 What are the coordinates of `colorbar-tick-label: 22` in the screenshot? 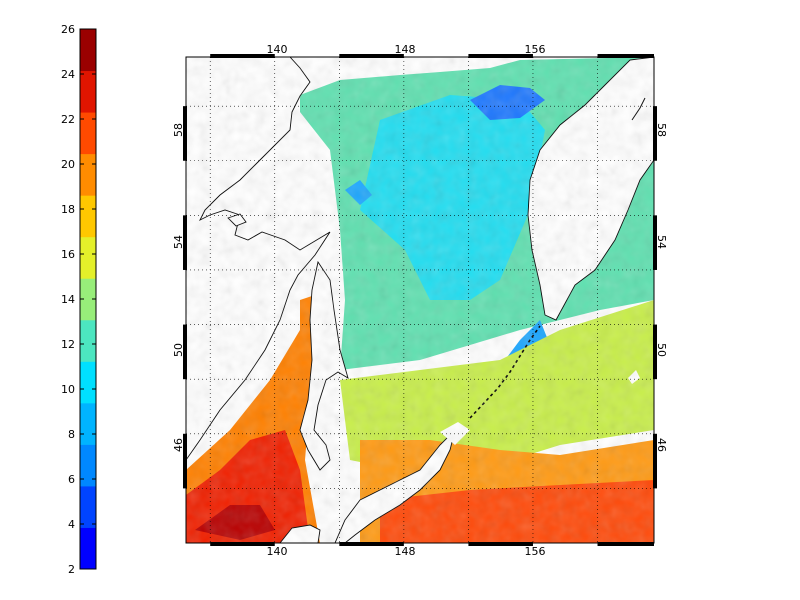 It's located at (68, 119).